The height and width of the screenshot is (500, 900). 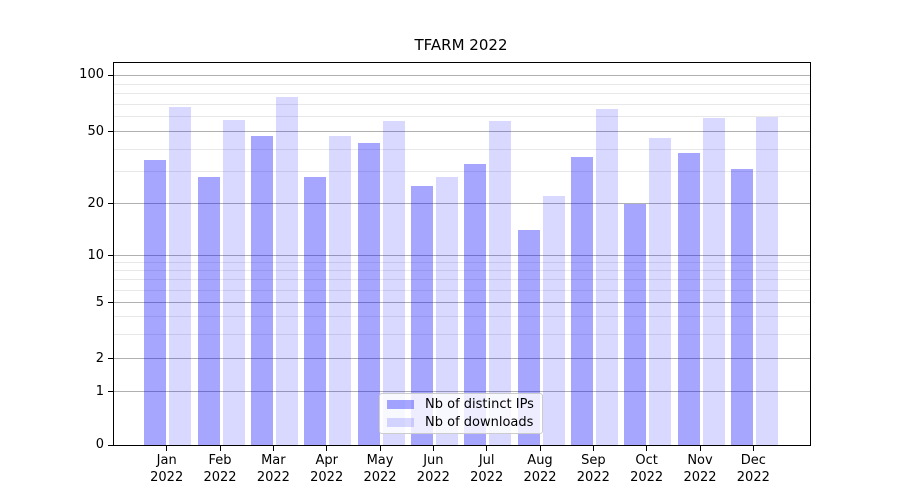 I want to click on y-tick-label: 0, so click(x=99, y=444).